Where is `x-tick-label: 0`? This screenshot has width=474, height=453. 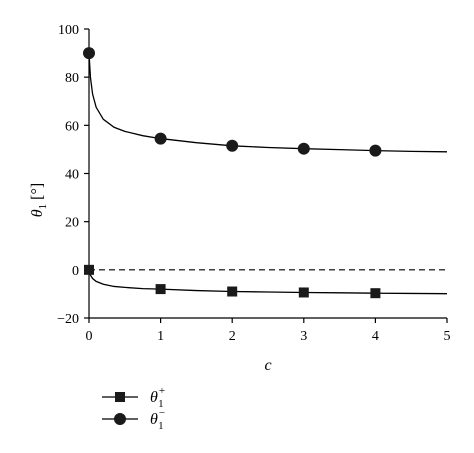
x-tick-label: 0 is located at coordinates (89, 336).